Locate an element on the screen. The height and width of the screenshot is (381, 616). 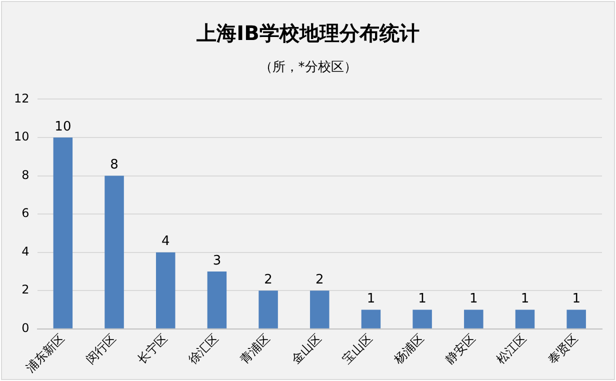
data-label: 4 is located at coordinates (165, 242).